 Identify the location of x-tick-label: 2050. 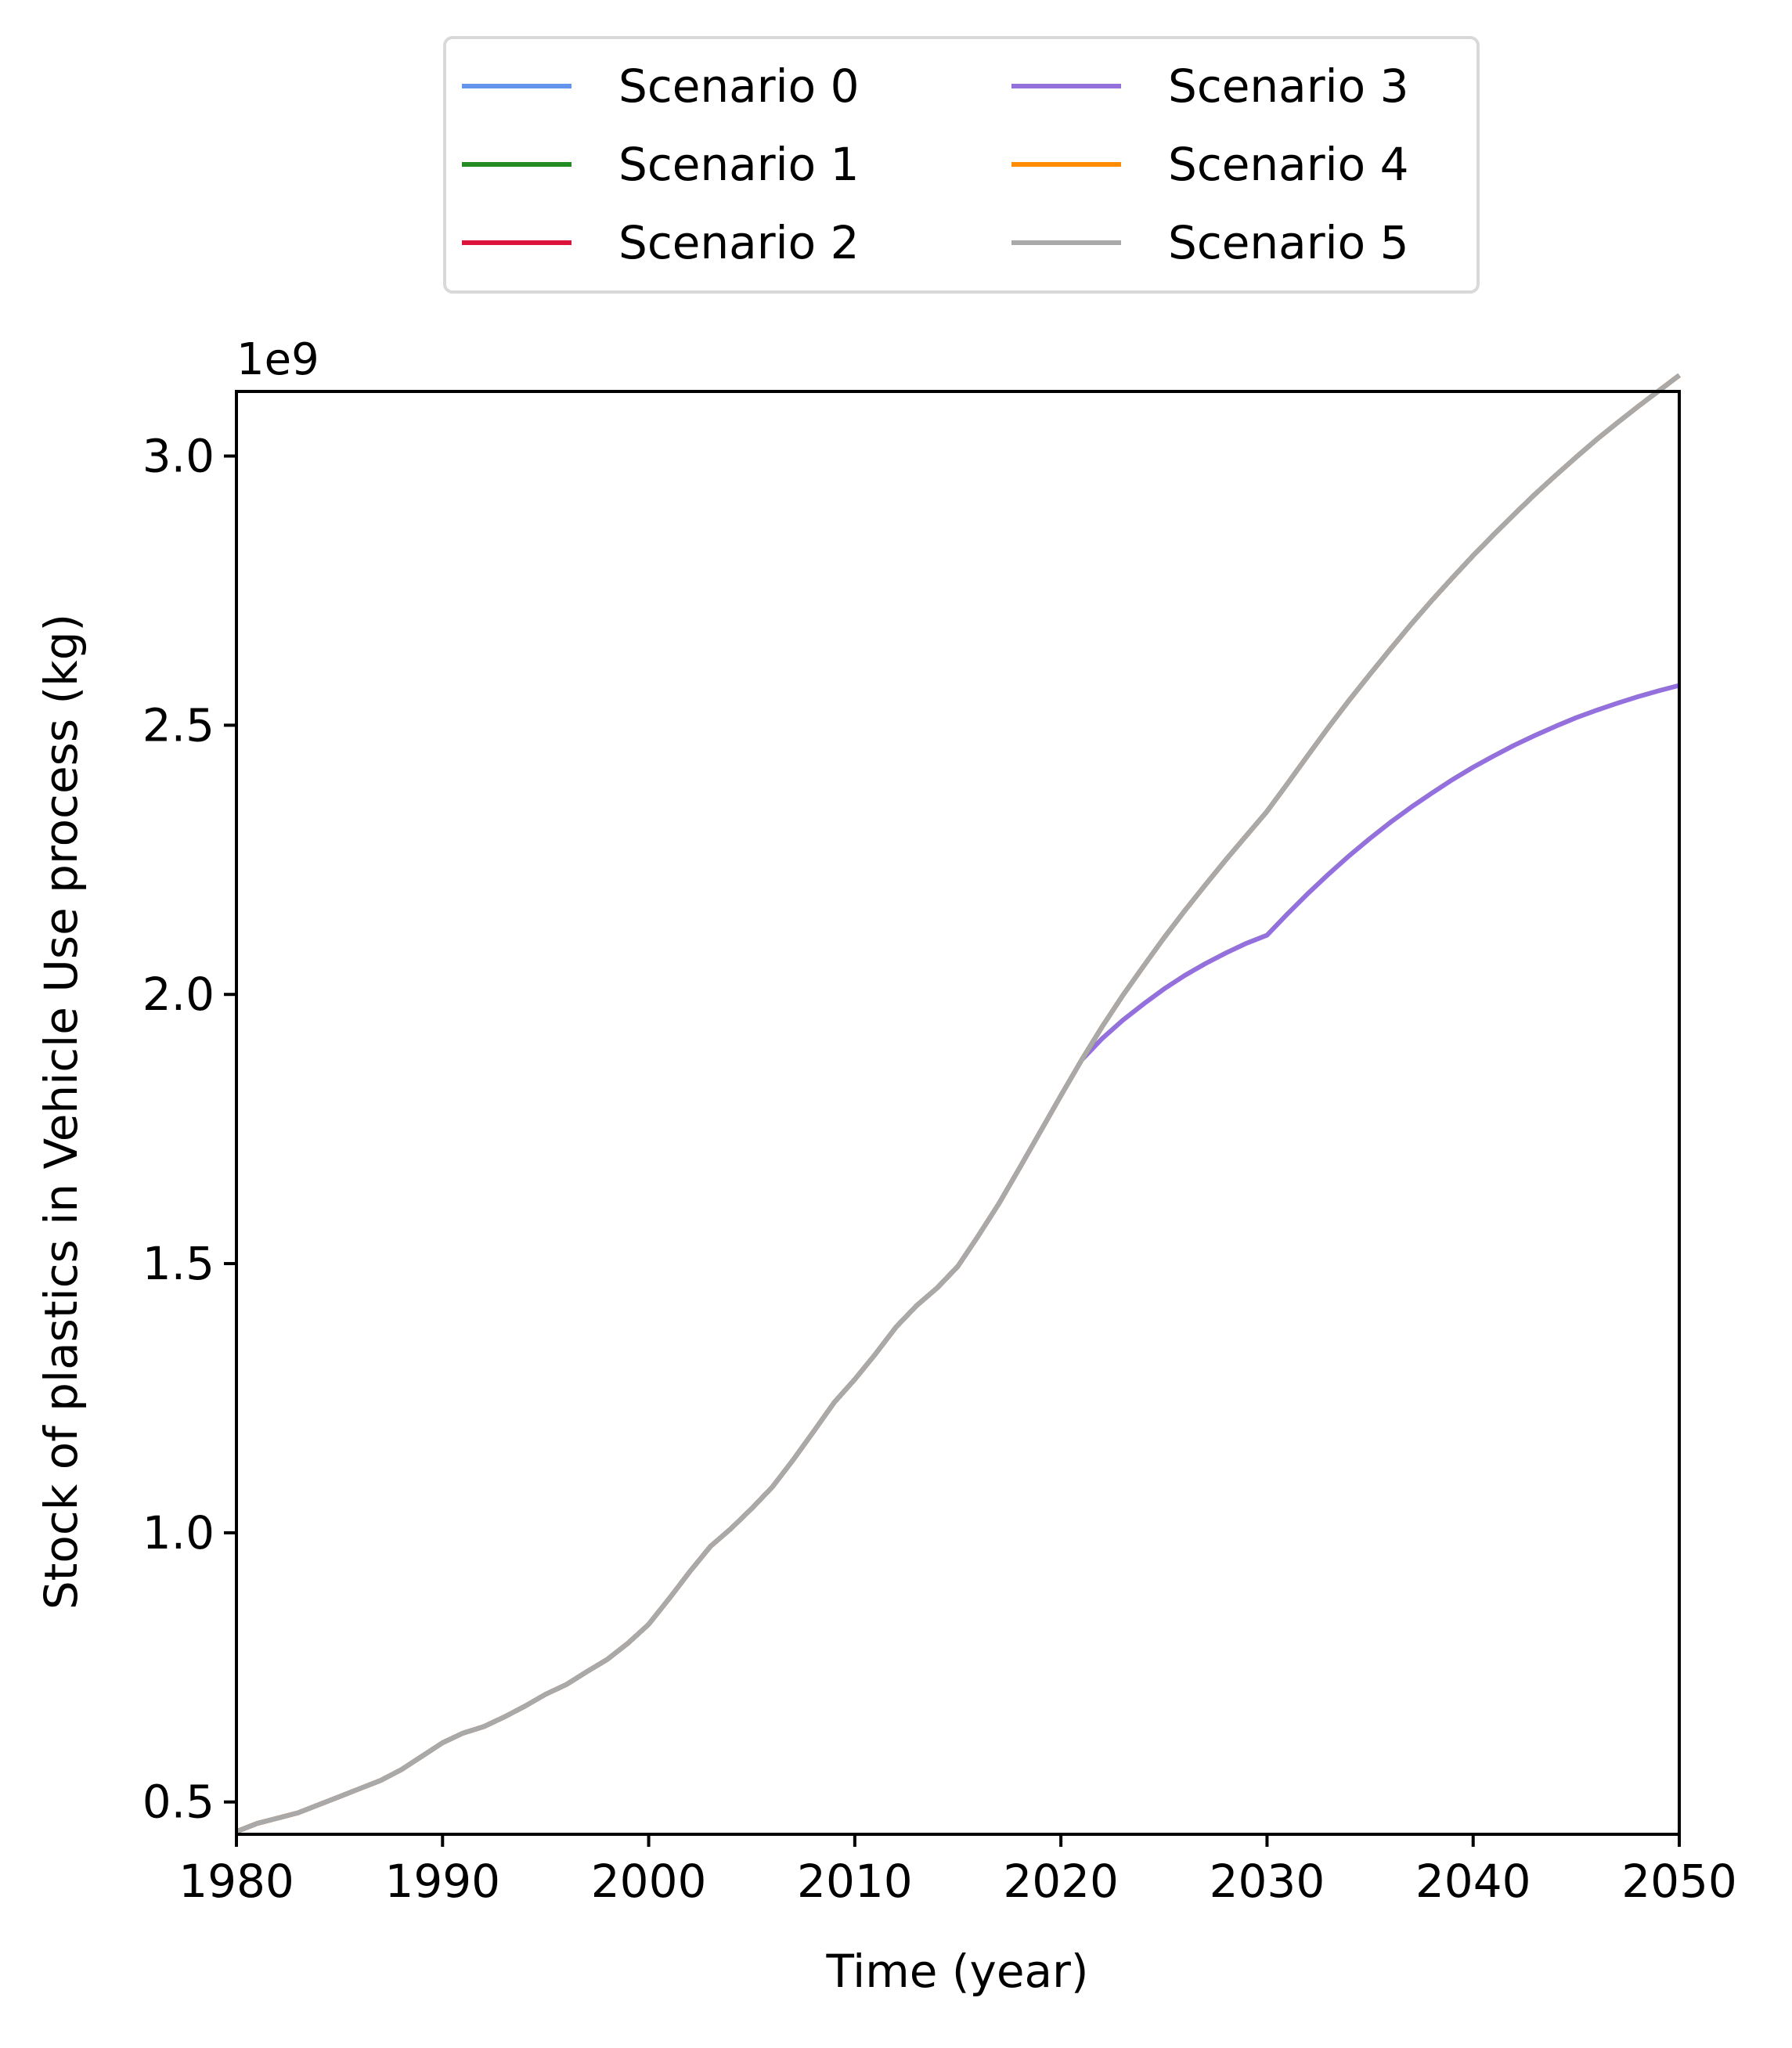
(1679, 1881).